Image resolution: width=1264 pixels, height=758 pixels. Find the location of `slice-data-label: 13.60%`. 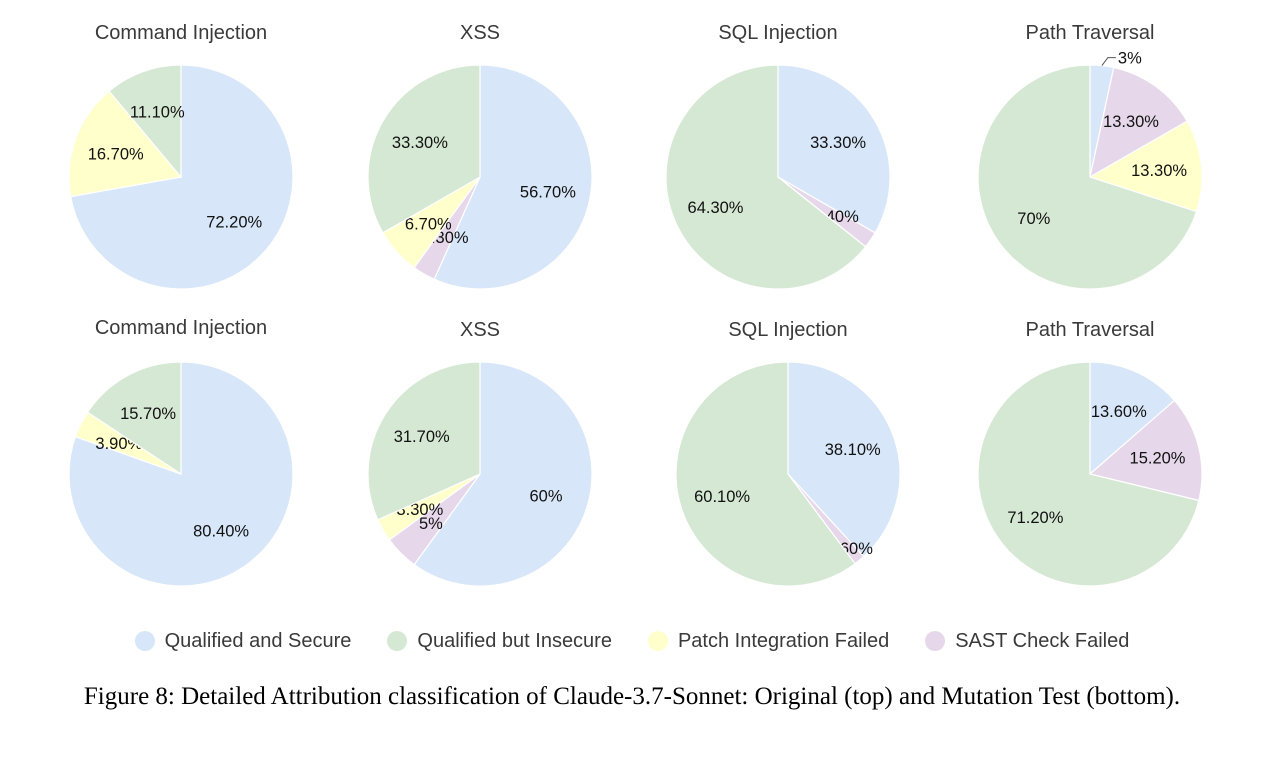

slice-data-label: 13.60% is located at coordinates (1119, 412).